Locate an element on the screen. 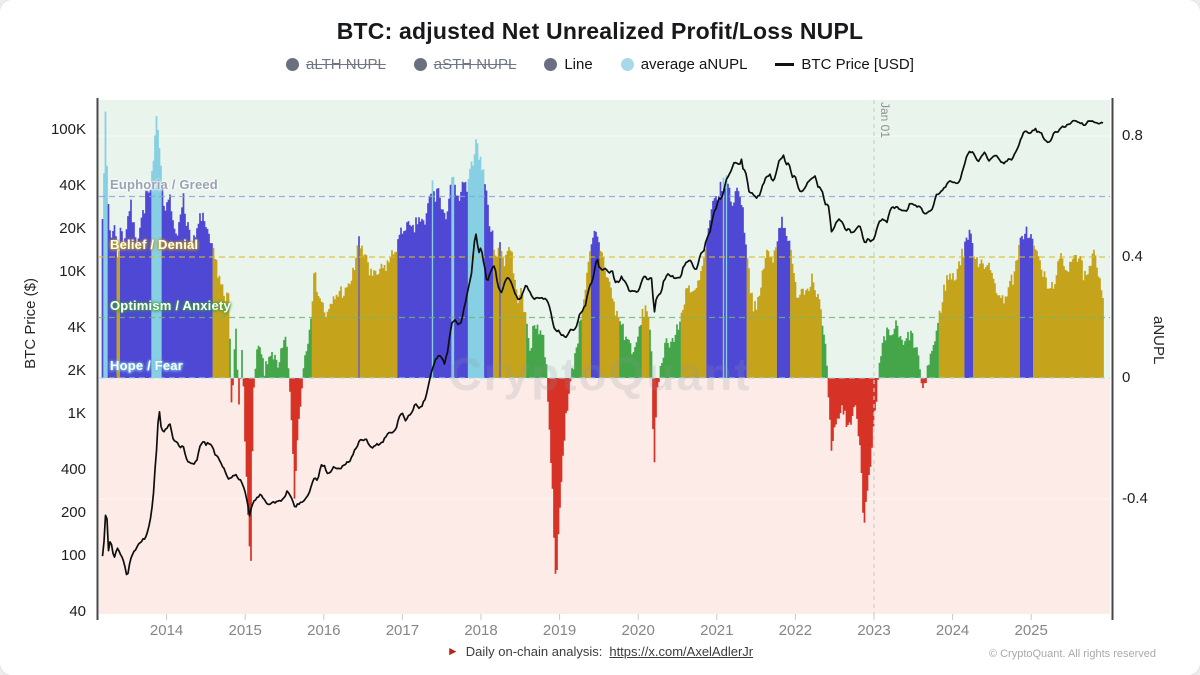 This screenshot has width=1200, height=675. legend-item-asth-nupl: aSTH NUPL is located at coordinates (465, 64).